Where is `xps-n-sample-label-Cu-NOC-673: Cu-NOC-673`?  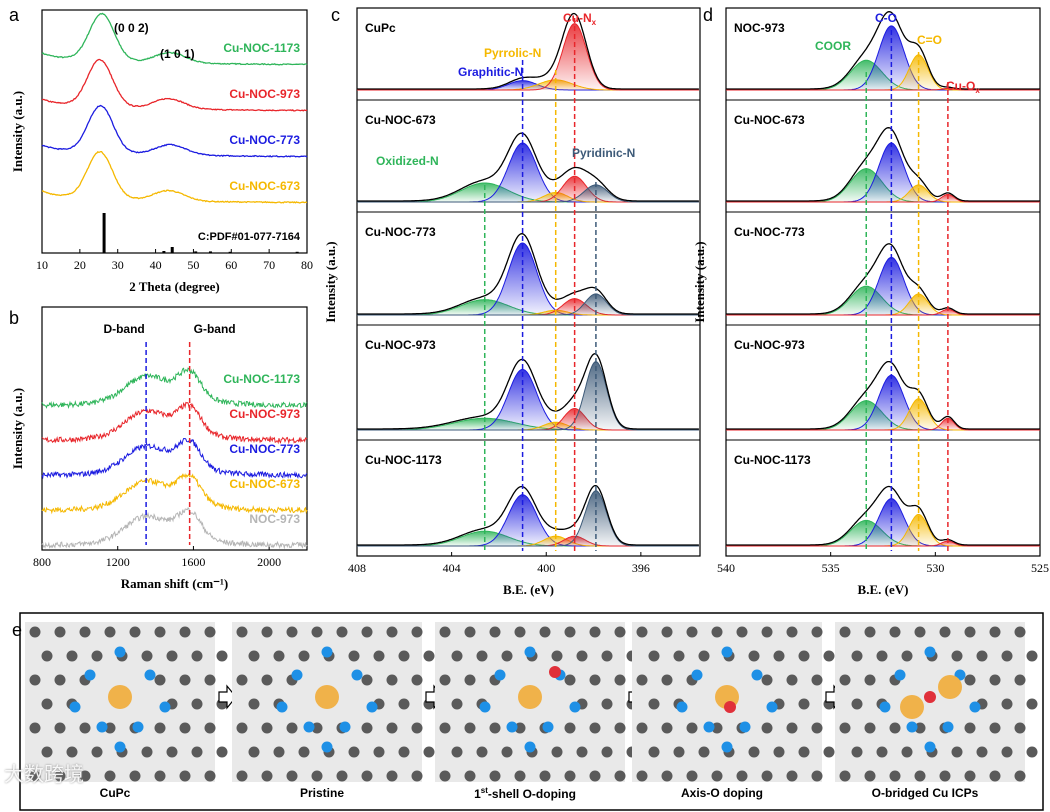 xps-n-sample-label-Cu-NOC-673: Cu-NOC-673 is located at coordinates (400, 120).